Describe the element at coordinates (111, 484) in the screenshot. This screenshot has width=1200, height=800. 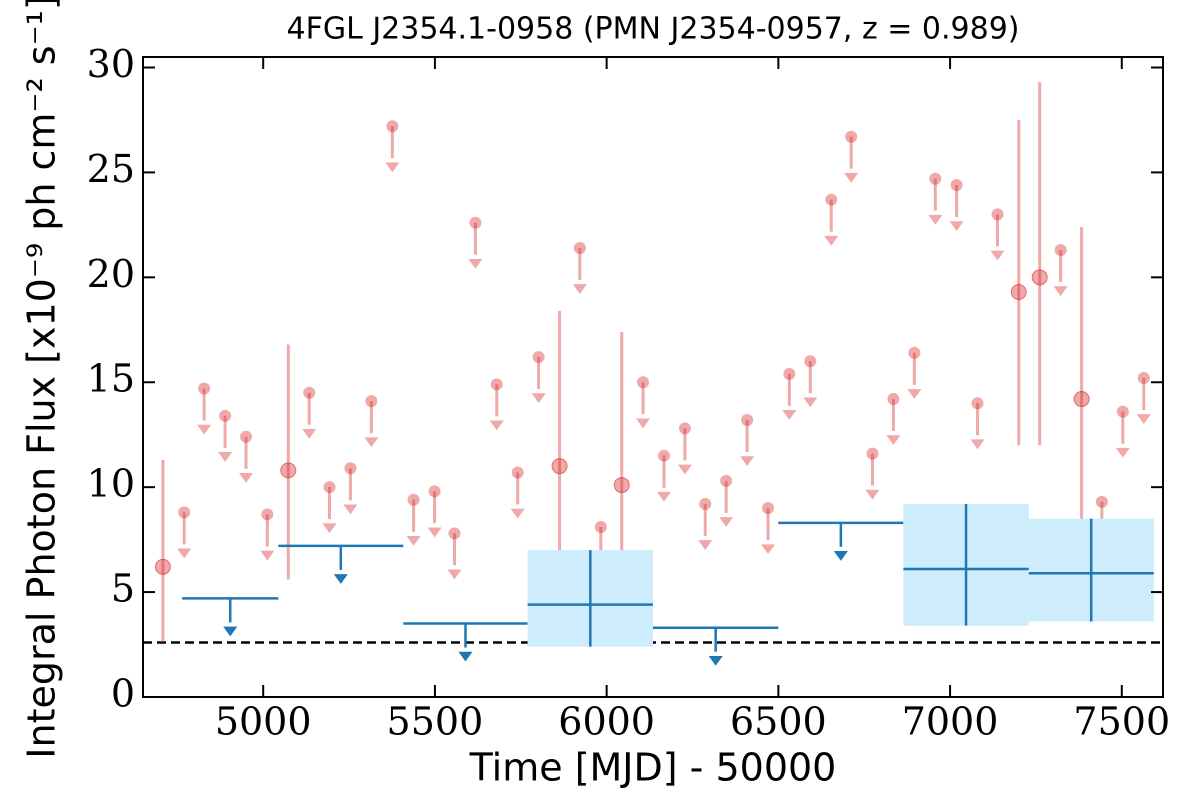
I see `y-tick-label: 10` at that location.